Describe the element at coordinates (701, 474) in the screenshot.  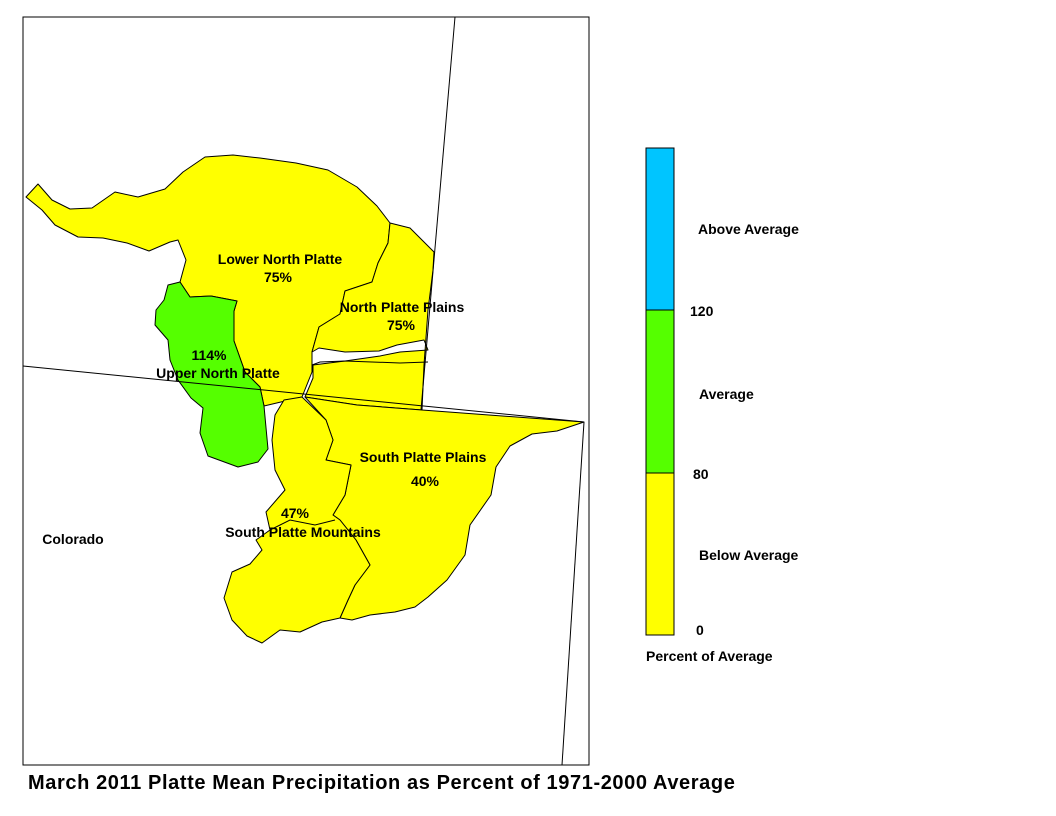
I see `legend-tick-80: 80` at that location.